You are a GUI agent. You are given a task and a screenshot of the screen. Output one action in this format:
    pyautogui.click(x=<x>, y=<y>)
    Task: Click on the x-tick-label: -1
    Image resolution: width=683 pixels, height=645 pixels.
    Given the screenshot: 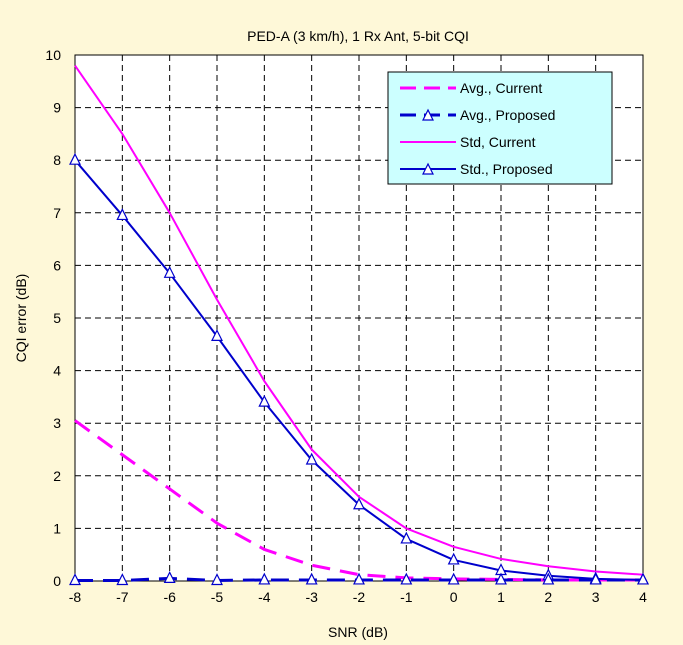 What is the action you would take?
    pyautogui.click(x=406, y=597)
    